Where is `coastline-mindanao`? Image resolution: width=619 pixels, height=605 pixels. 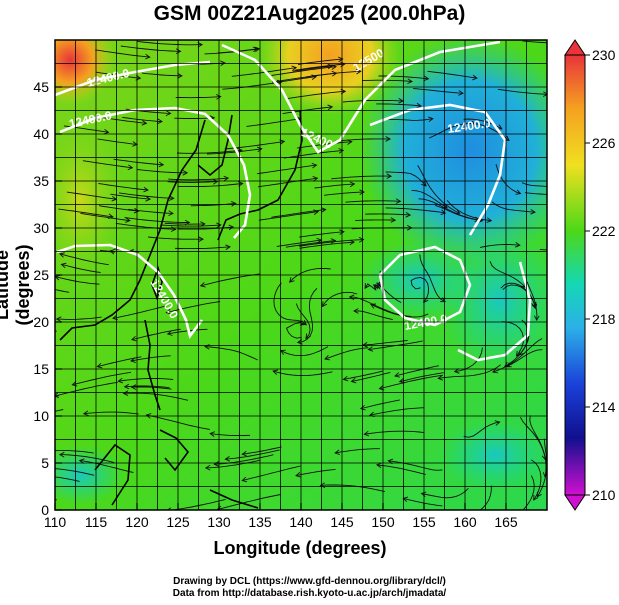 coastline-mindanao is located at coordinates (174, 450).